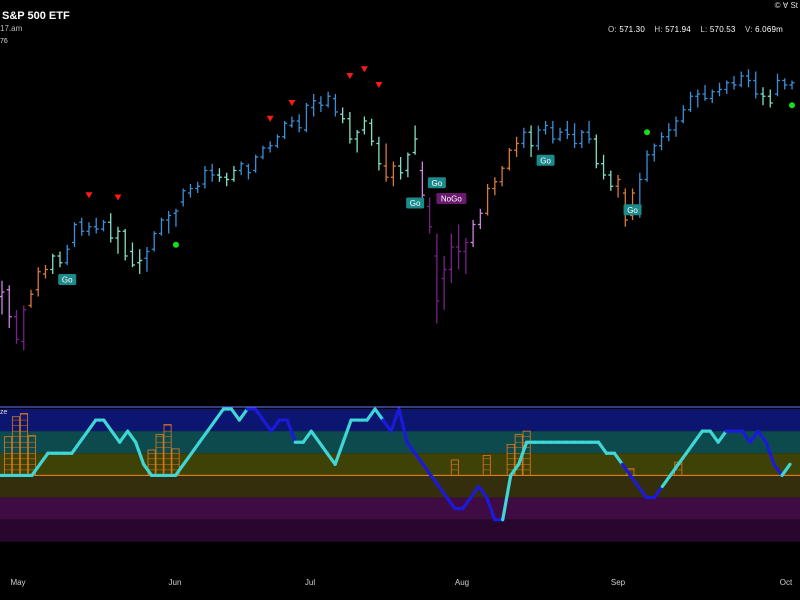  I want to click on high-key: H:, so click(658, 29).